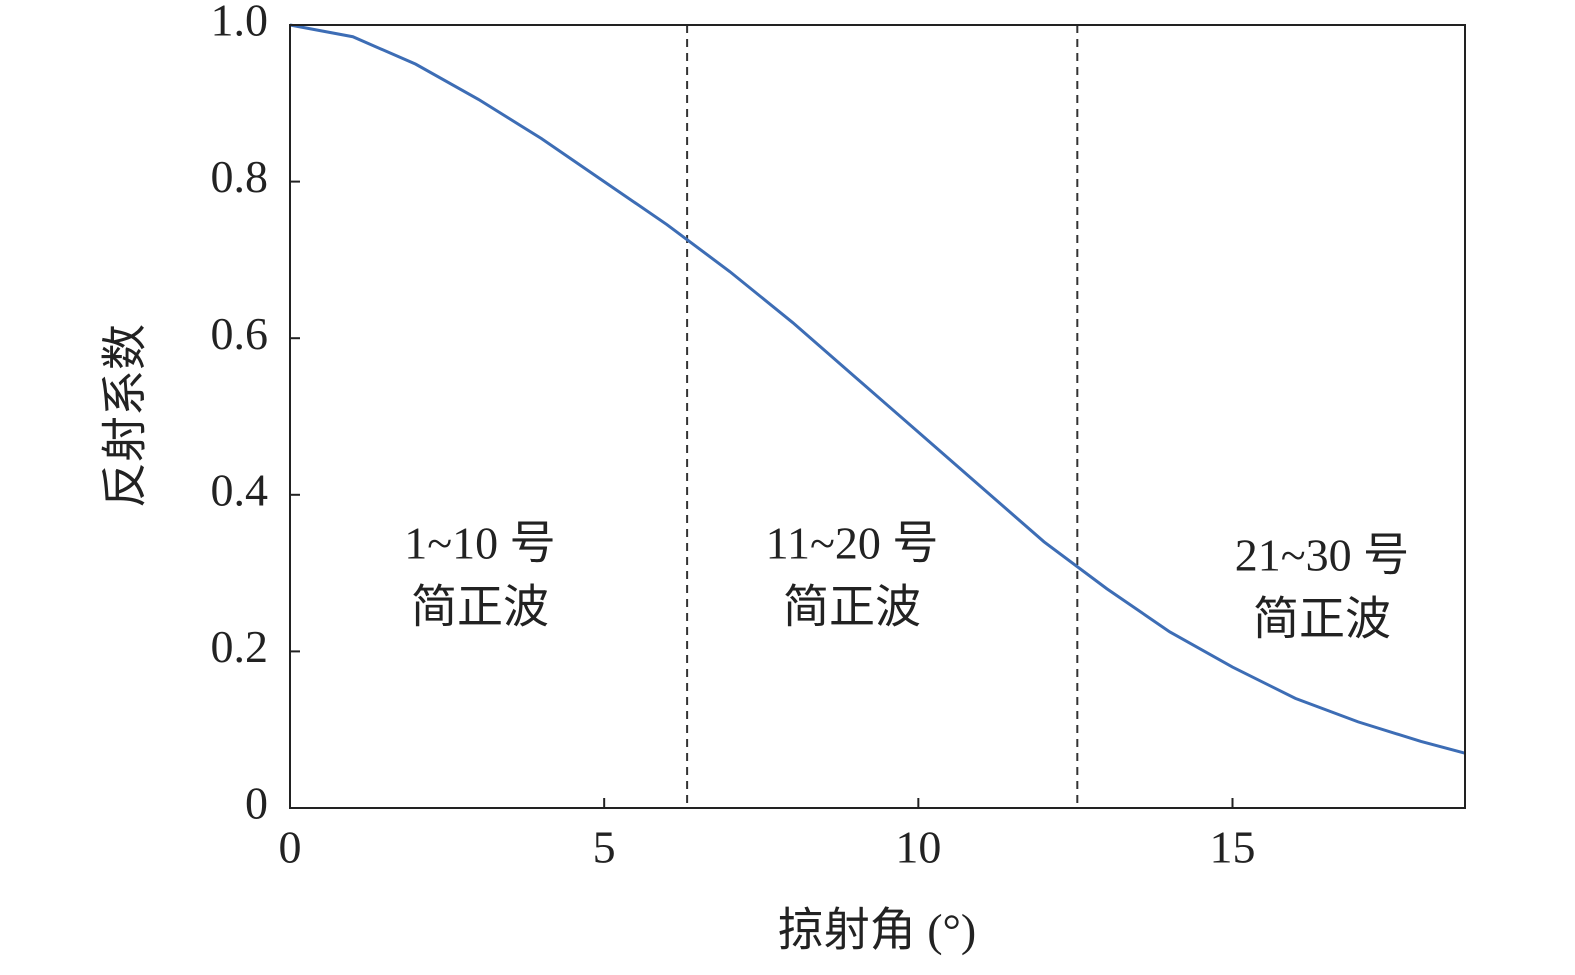 The height and width of the screenshot is (975, 1575). What do you see at coordinates (256, 803) in the screenshot?
I see `y-tick-label: 0` at bounding box center [256, 803].